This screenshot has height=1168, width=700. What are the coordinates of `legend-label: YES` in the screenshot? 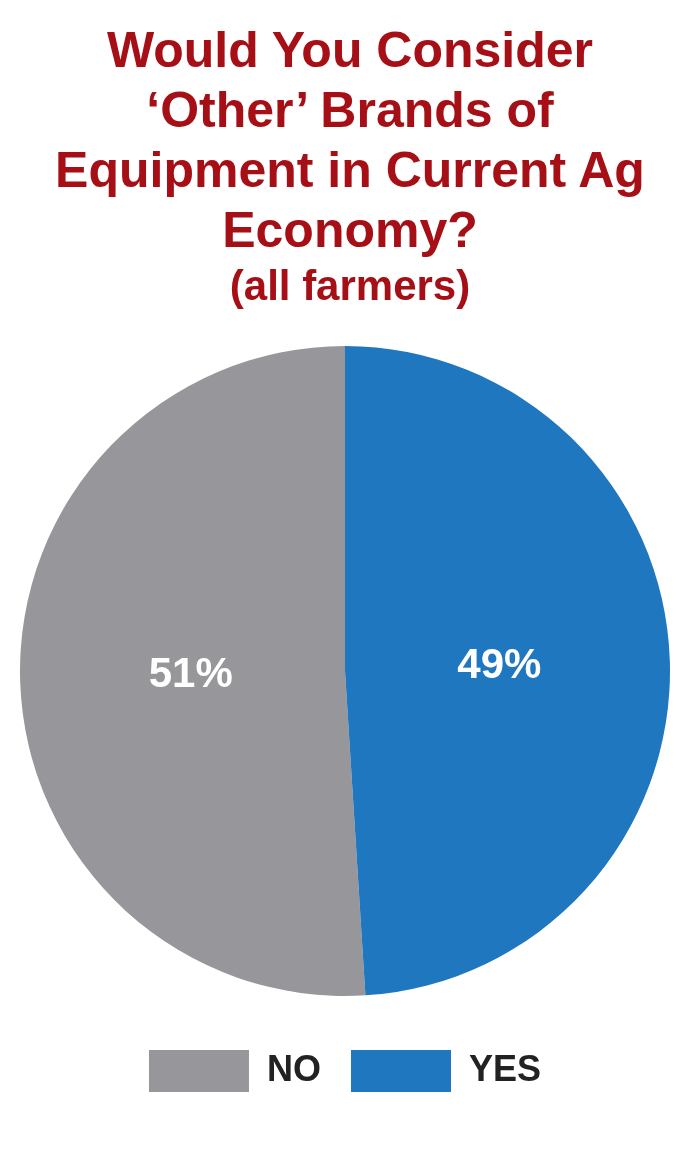 It's located at (505, 1068).